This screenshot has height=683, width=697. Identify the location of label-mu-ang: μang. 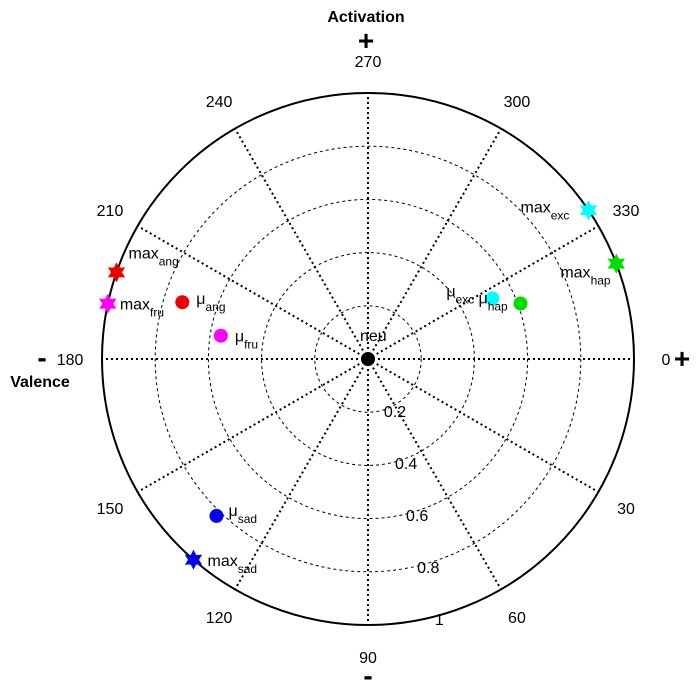
(210, 302).